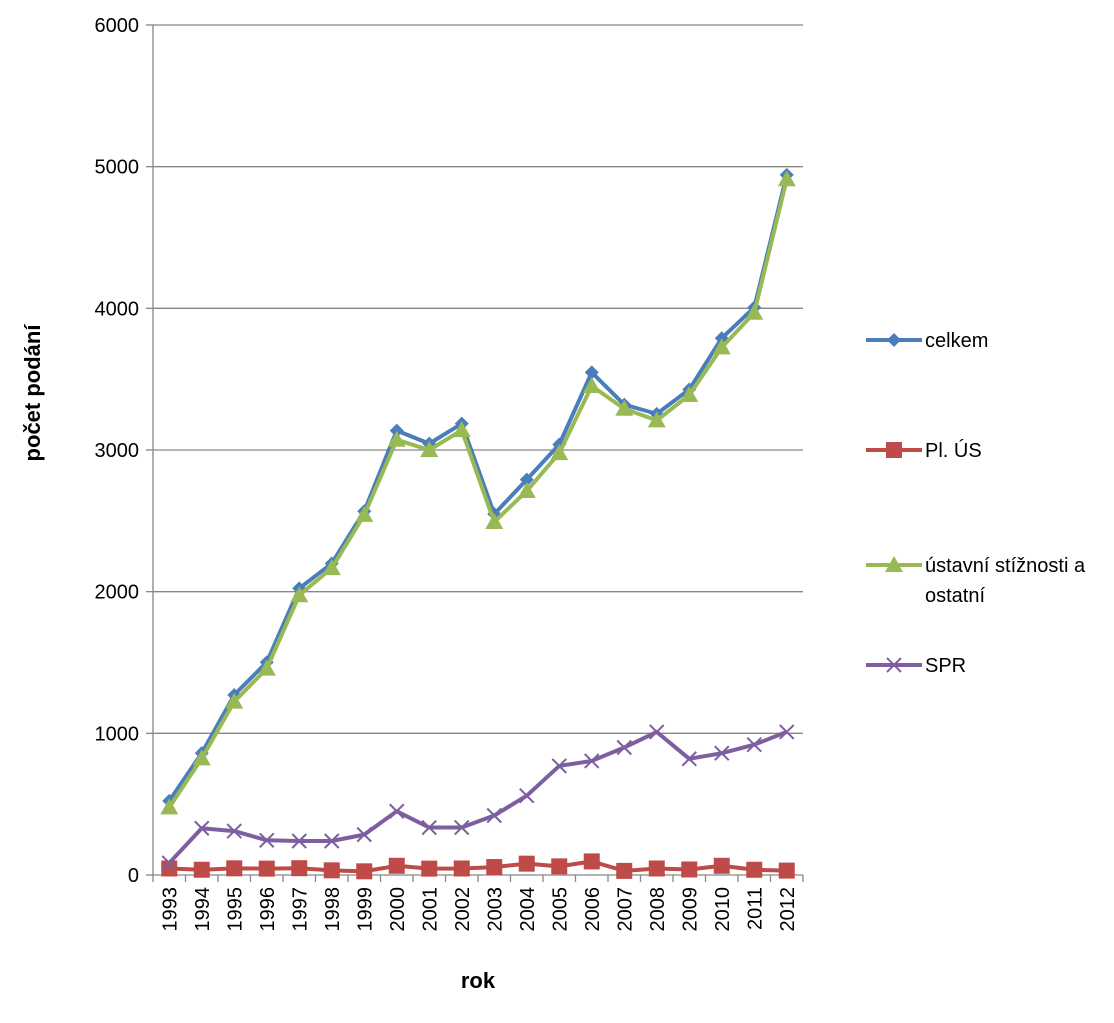  Describe the element at coordinates (690, 909) in the screenshot. I see `x-tick-label: 2009` at that location.